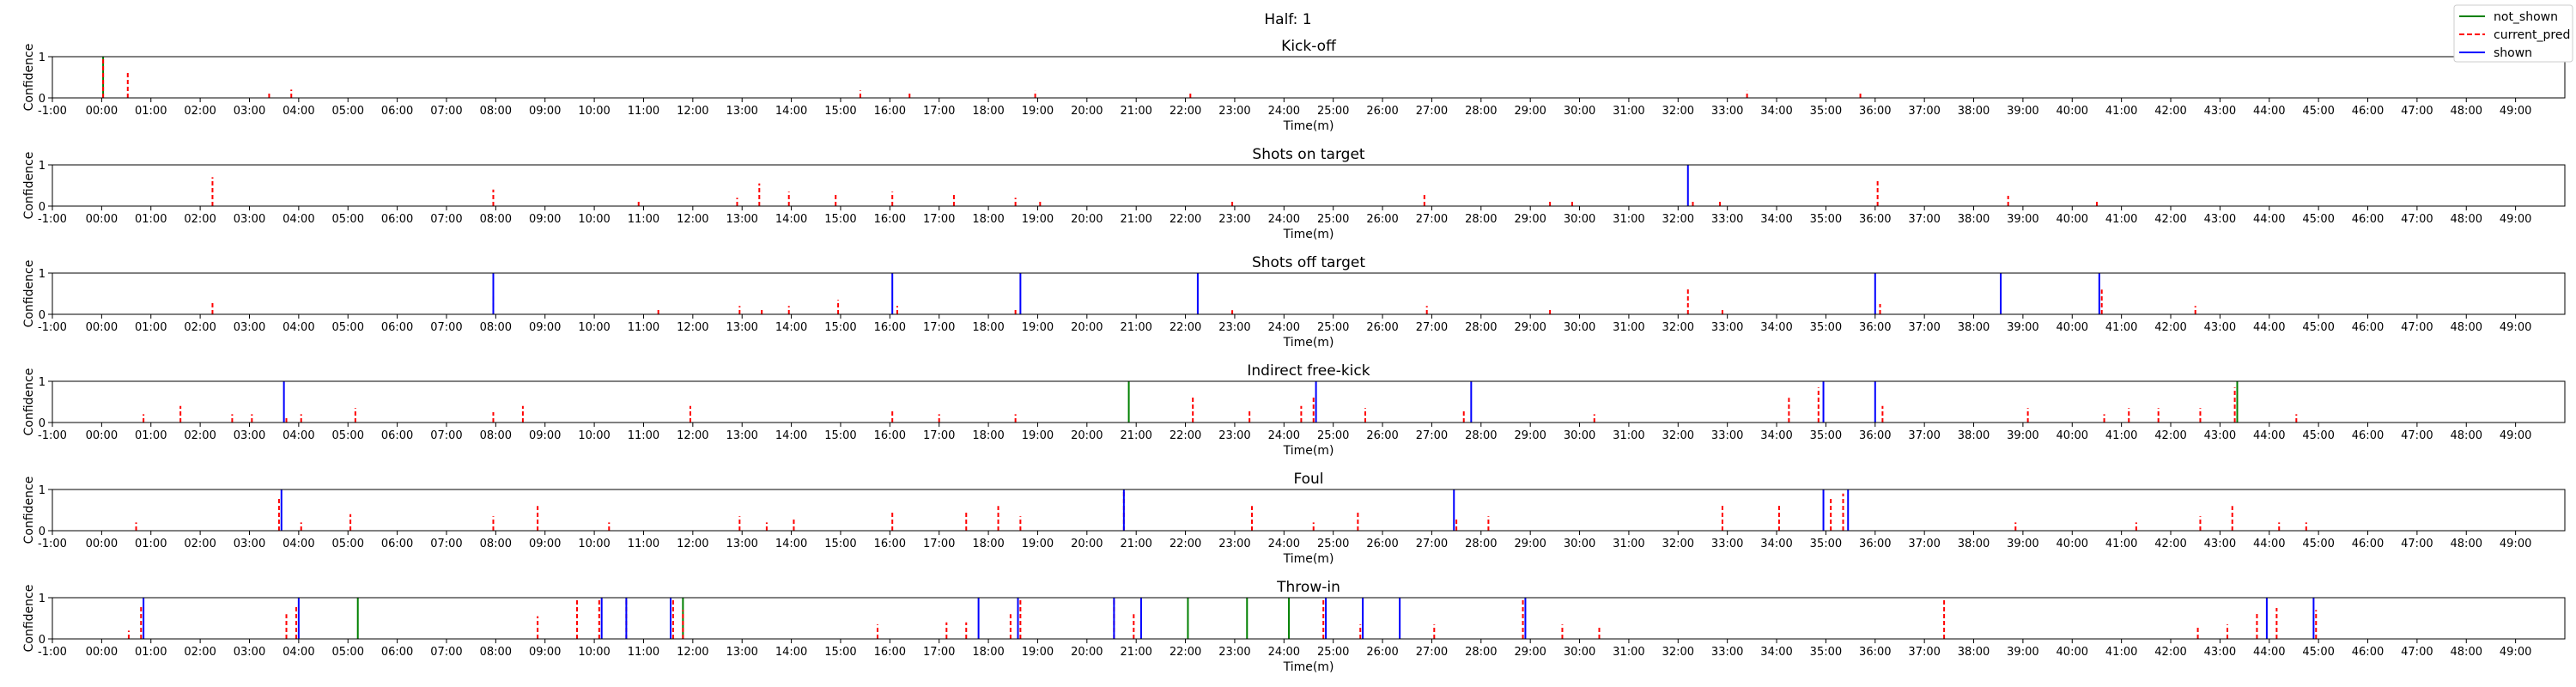  What do you see at coordinates (643, 327) in the screenshot?
I see `xtick-label: 11:00` at bounding box center [643, 327].